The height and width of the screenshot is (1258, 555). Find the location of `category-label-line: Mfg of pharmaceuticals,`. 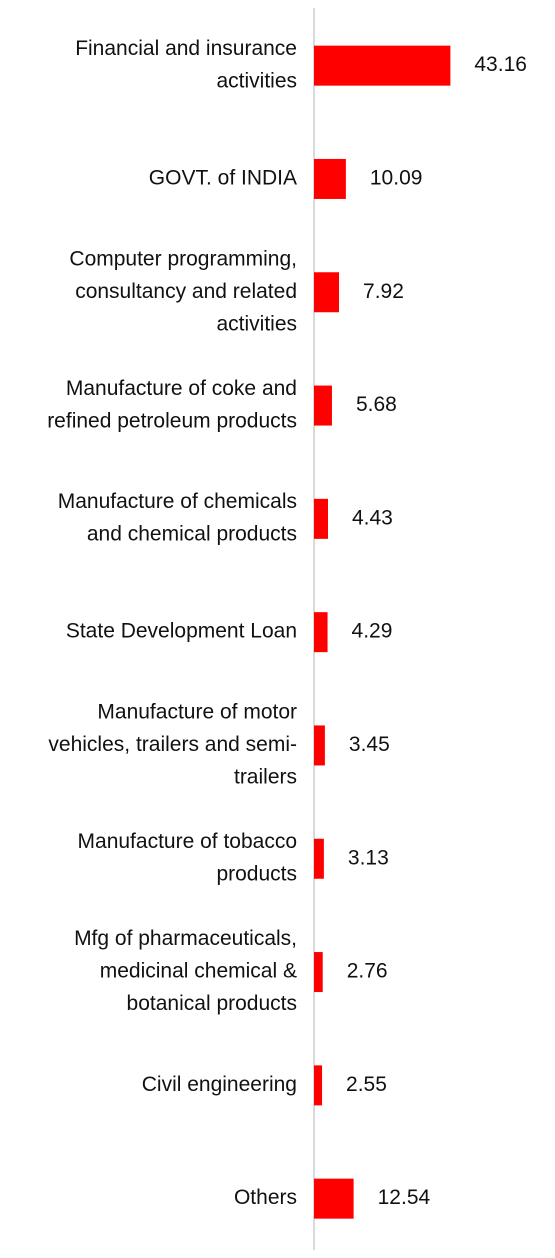

category-label-line: Mfg of pharmaceuticals, is located at coordinates (185, 938).